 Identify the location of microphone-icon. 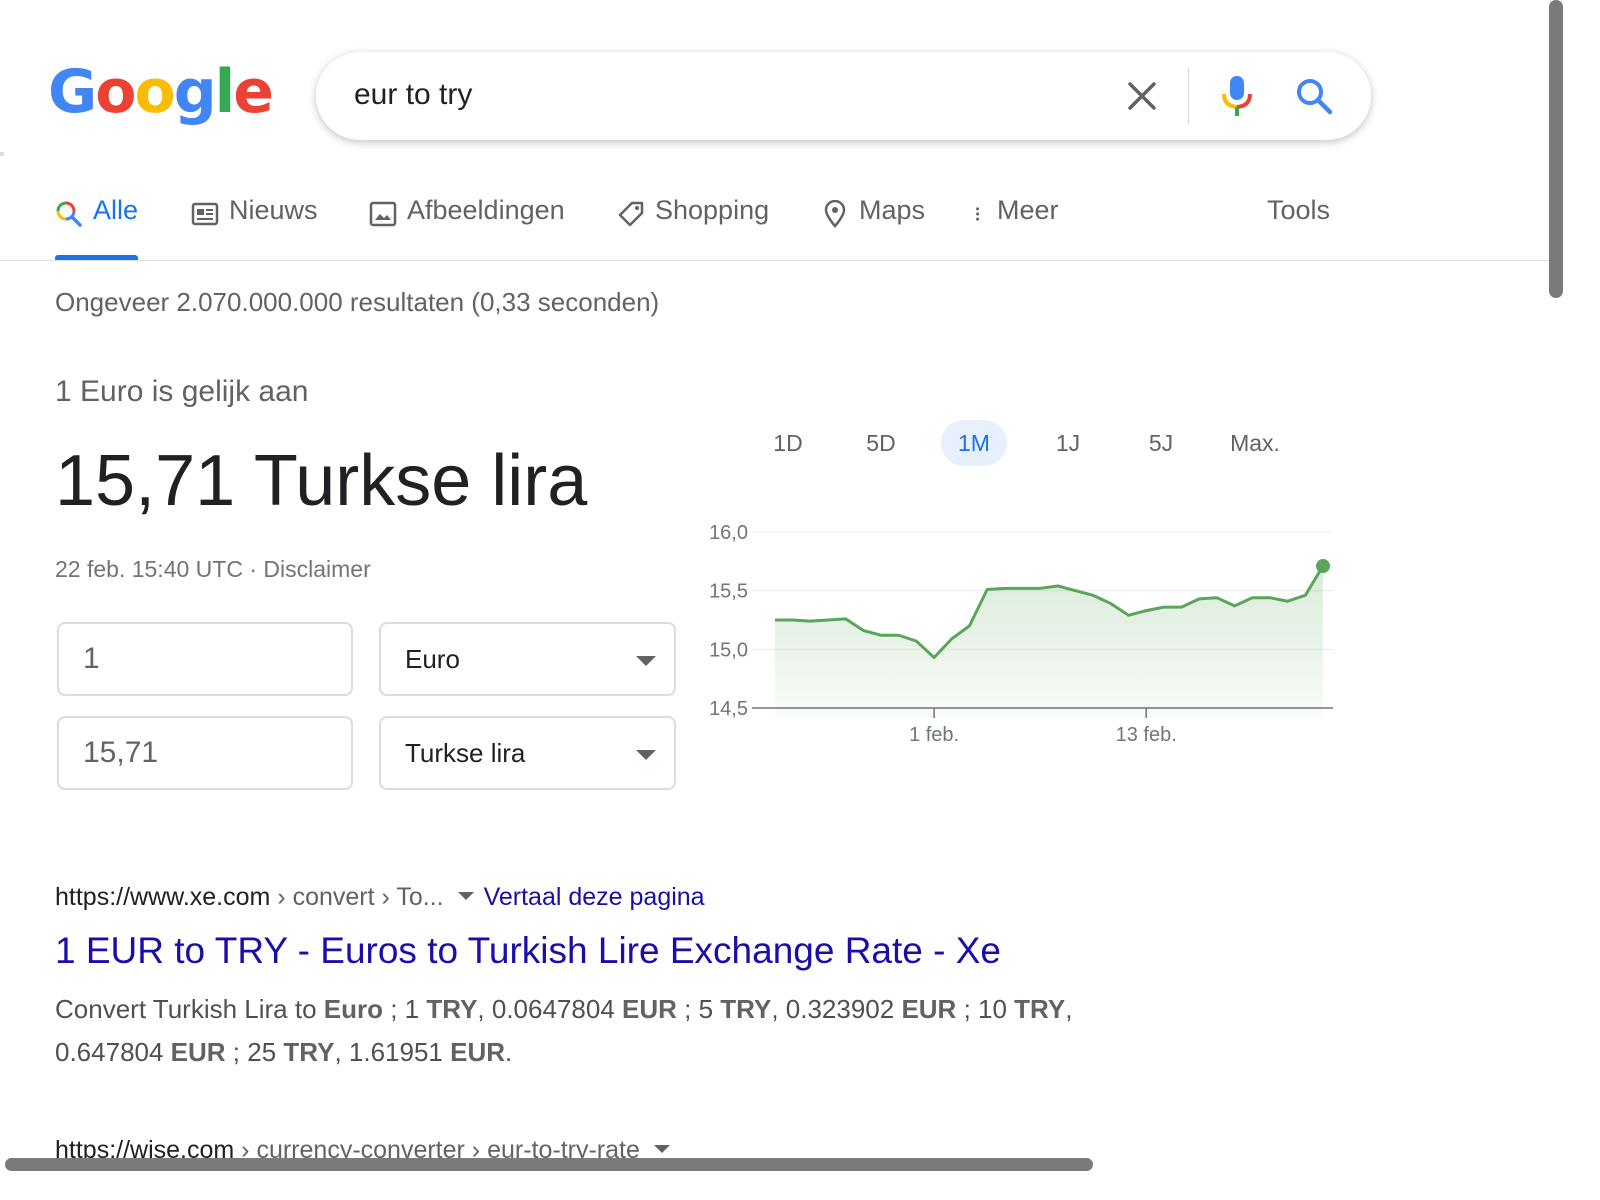
(1237, 96).